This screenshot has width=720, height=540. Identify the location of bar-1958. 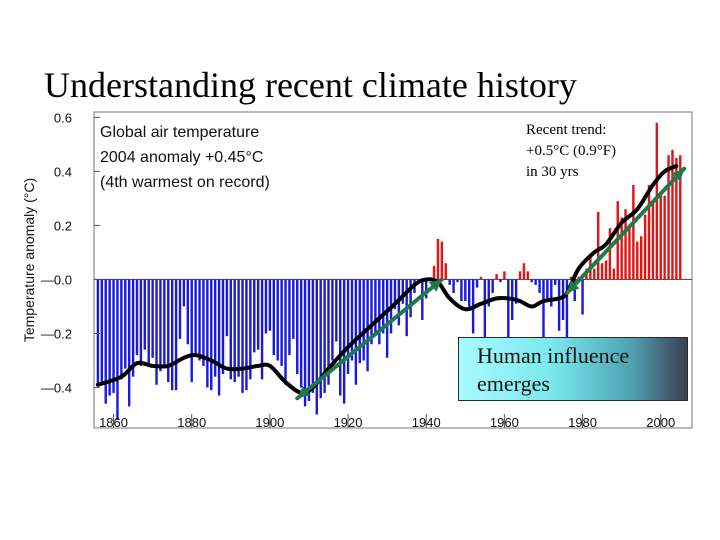
(496, 277).